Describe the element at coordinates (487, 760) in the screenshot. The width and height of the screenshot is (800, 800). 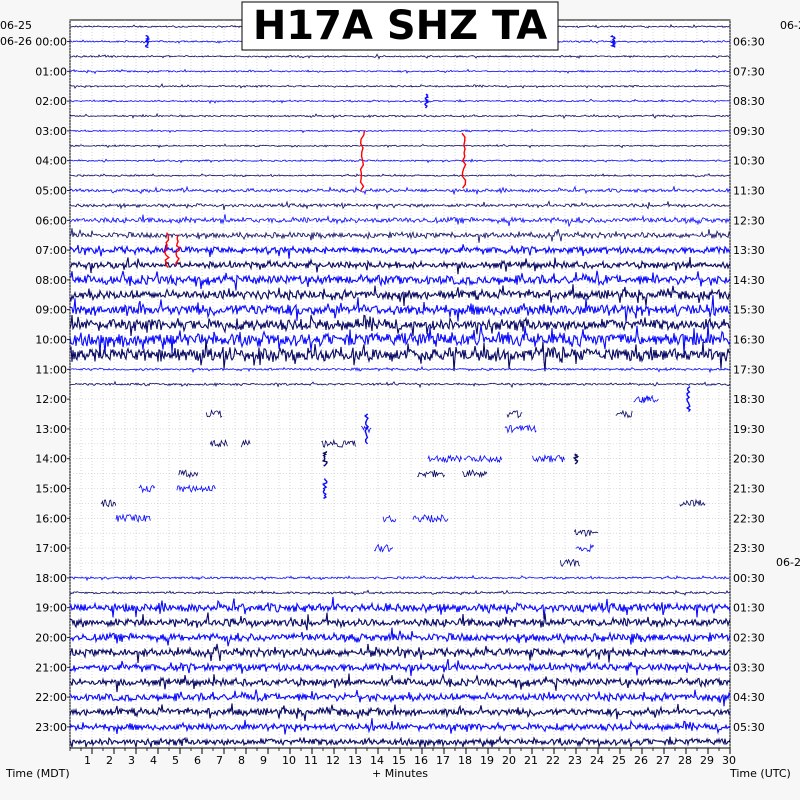
I see `x-tick-label: 19` at that location.